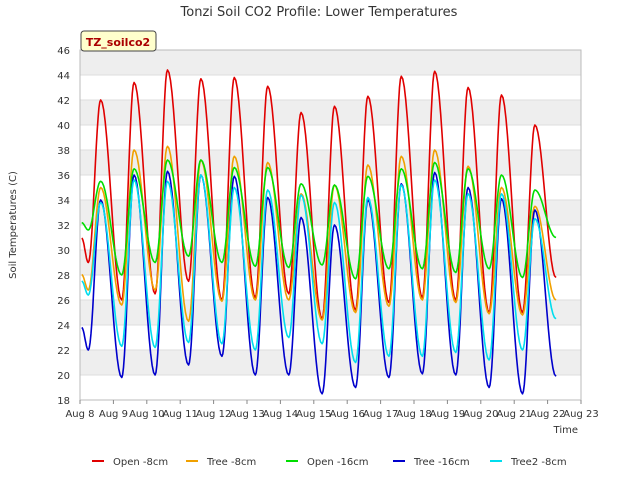 The width and height of the screenshot is (640, 480). What do you see at coordinates (63, 201) in the screenshot?
I see `y-tick-label: 34` at bounding box center [63, 201].